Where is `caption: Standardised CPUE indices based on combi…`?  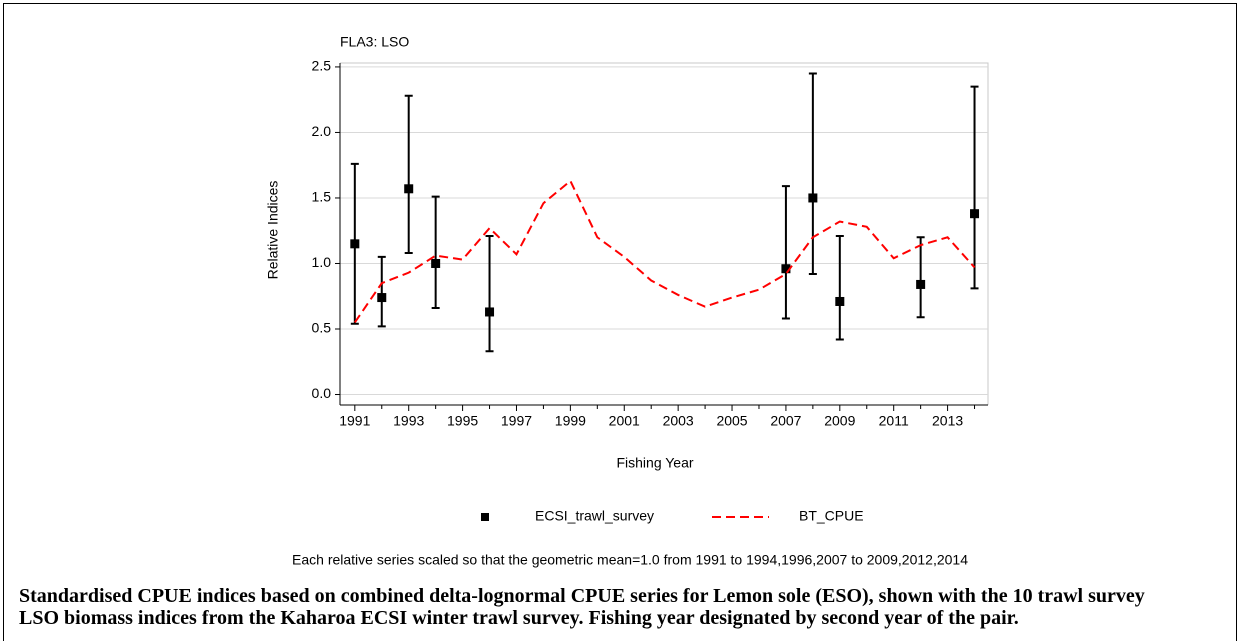
caption: Standardised CPUE indices based on combi… is located at coordinates (582, 607).